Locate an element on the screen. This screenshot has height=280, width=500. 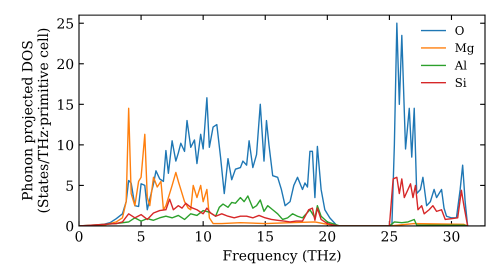
x-tick-label: 25 is located at coordinates (390, 236).